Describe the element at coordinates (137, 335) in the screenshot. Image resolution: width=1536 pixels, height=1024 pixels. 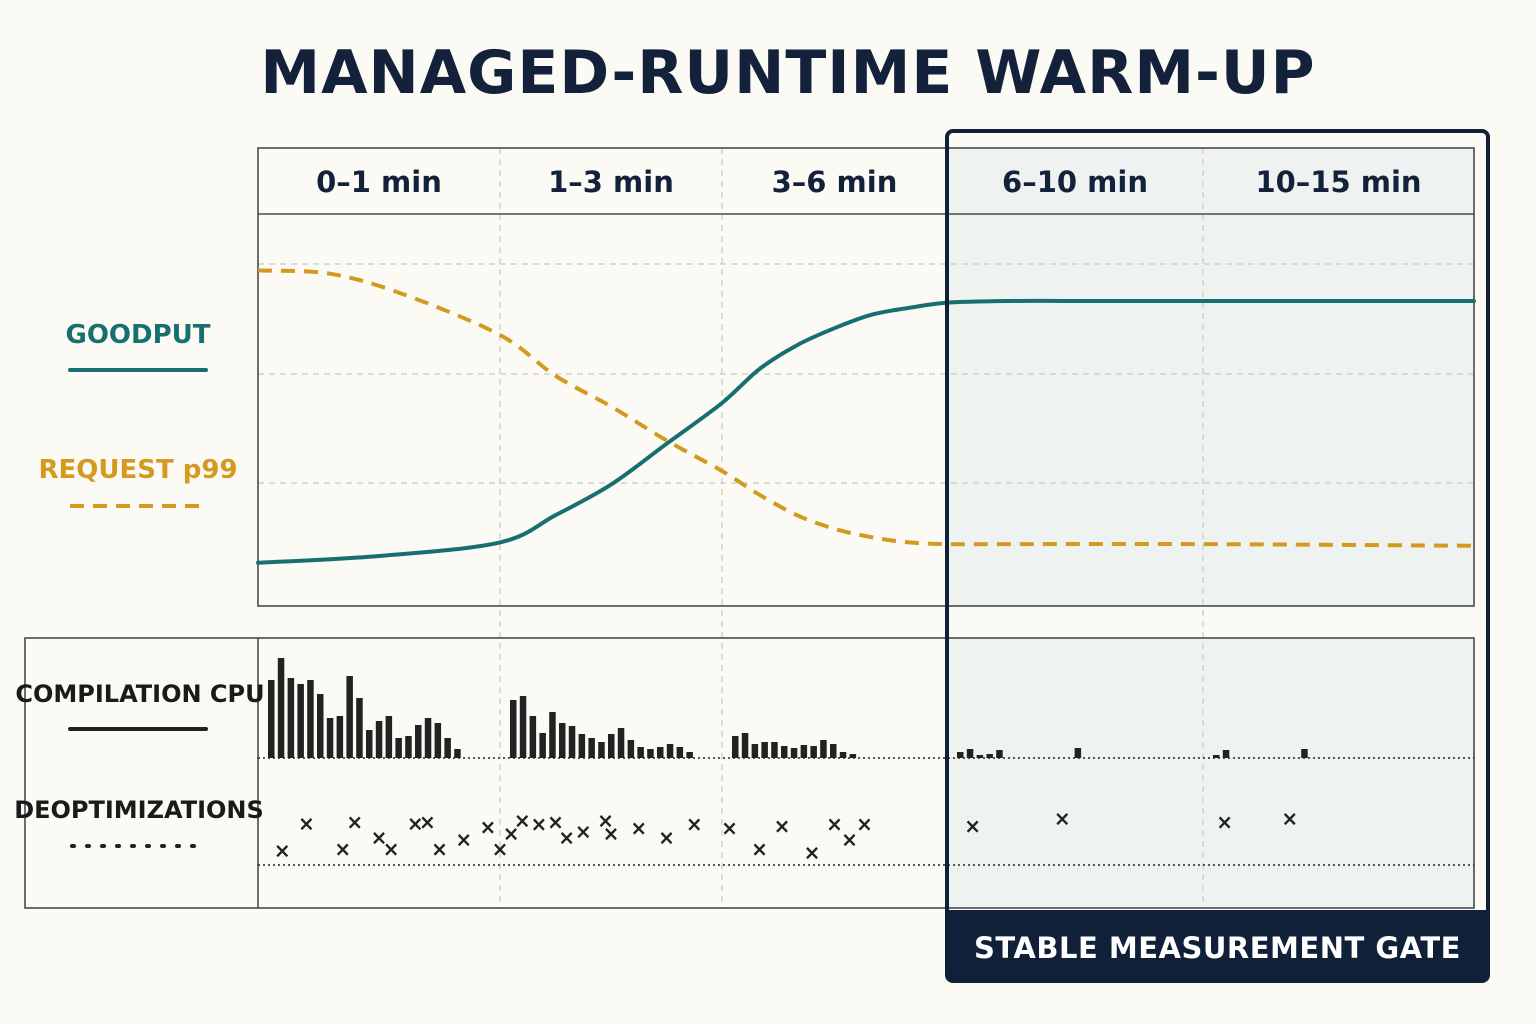
I see `legend-goodput-label: GOODPUT` at that location.